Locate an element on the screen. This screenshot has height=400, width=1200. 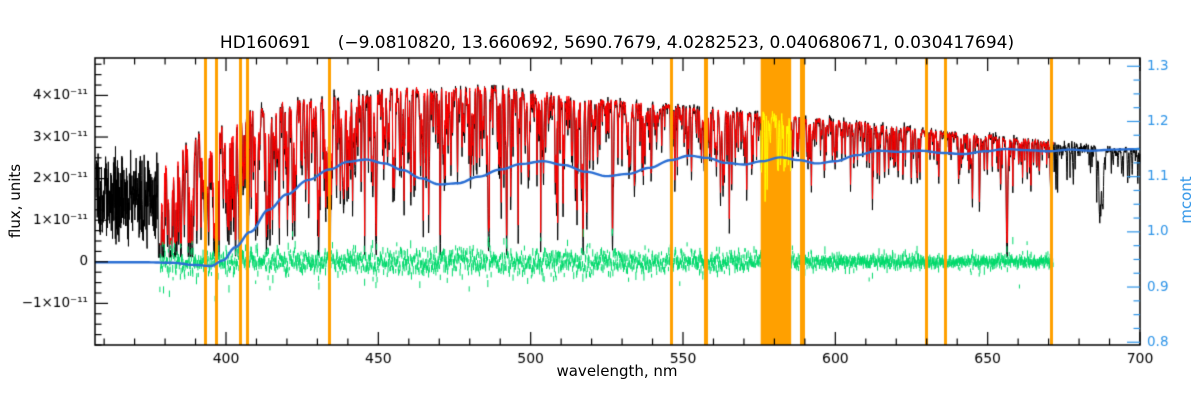
y-axis-label-flux: flux, units is located at coordinates (15, 201).